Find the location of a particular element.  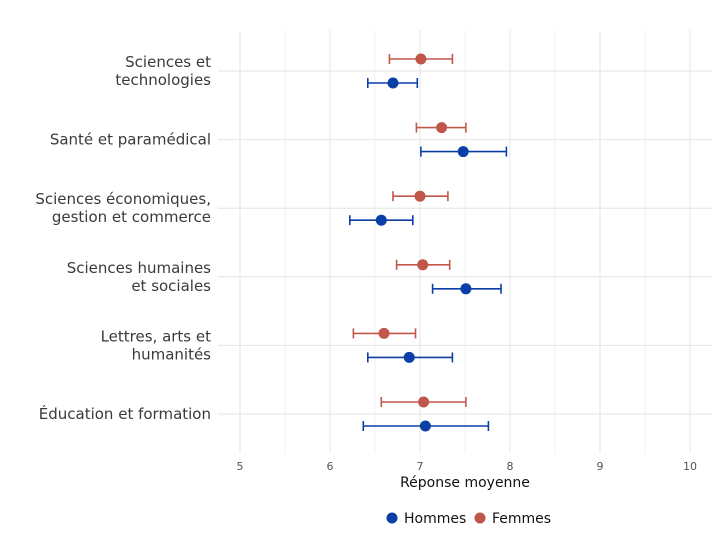

category-label: Santé et paramédical is located at coordinates (130, 140).